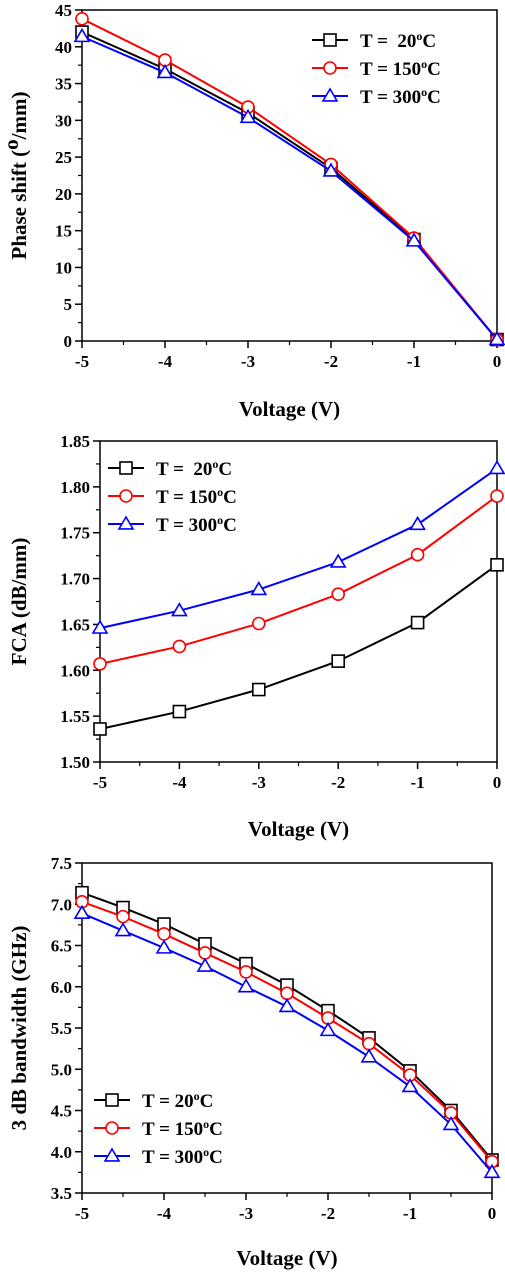 The height and width of the screenshot is (1274, 505). What do you see at coordinates (75, 716) in the screenshot?
I see `y-tick-label: 1.55` at bounding box center [75, 716].